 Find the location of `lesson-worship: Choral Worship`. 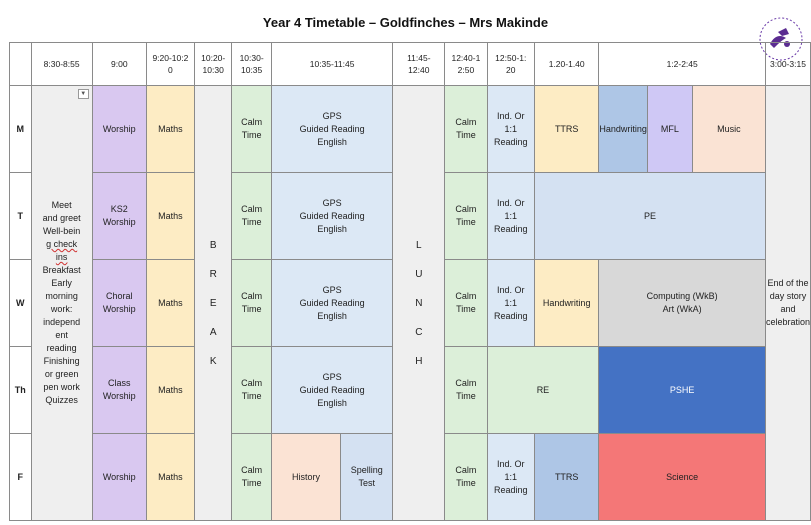

lesson-worship: Choral Worship is located at coordinates (119, 303).